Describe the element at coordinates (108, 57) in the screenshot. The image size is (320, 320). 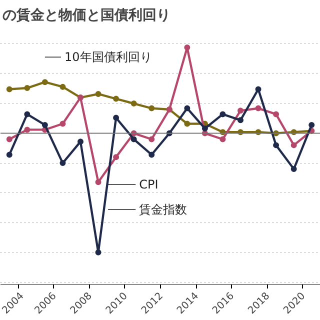
I see `series-label: 10年国債利回り` at that location.